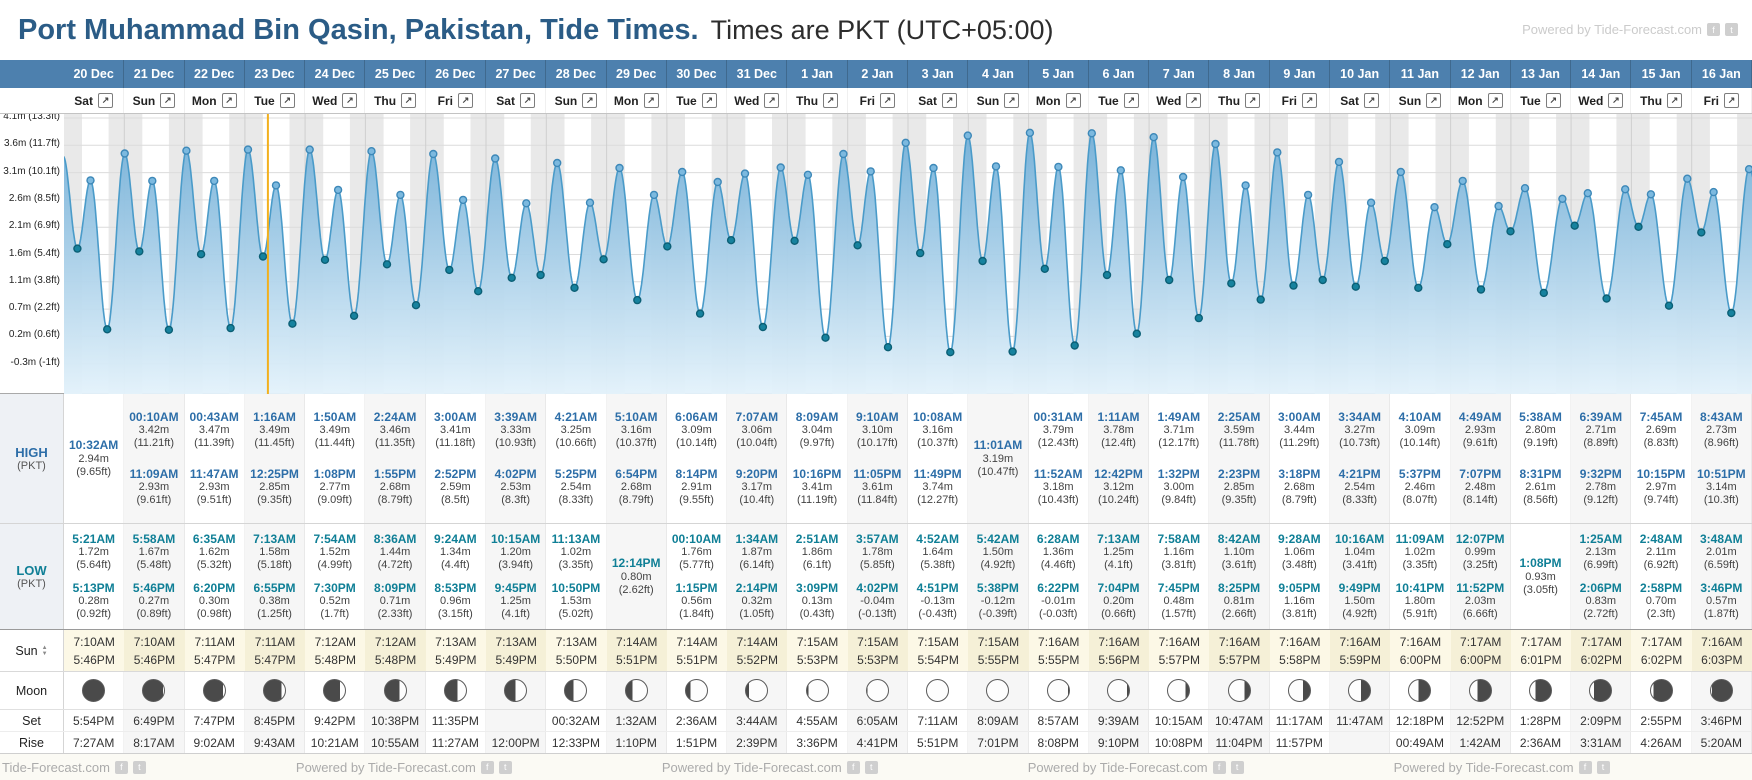 The height and width of the screenshot is (780, 1752). What do you see at coordinates (1420, 486) in the screenshot?
I see `high-tide-entry-height-m: 2.46m` at bounding box center [1420, 486].